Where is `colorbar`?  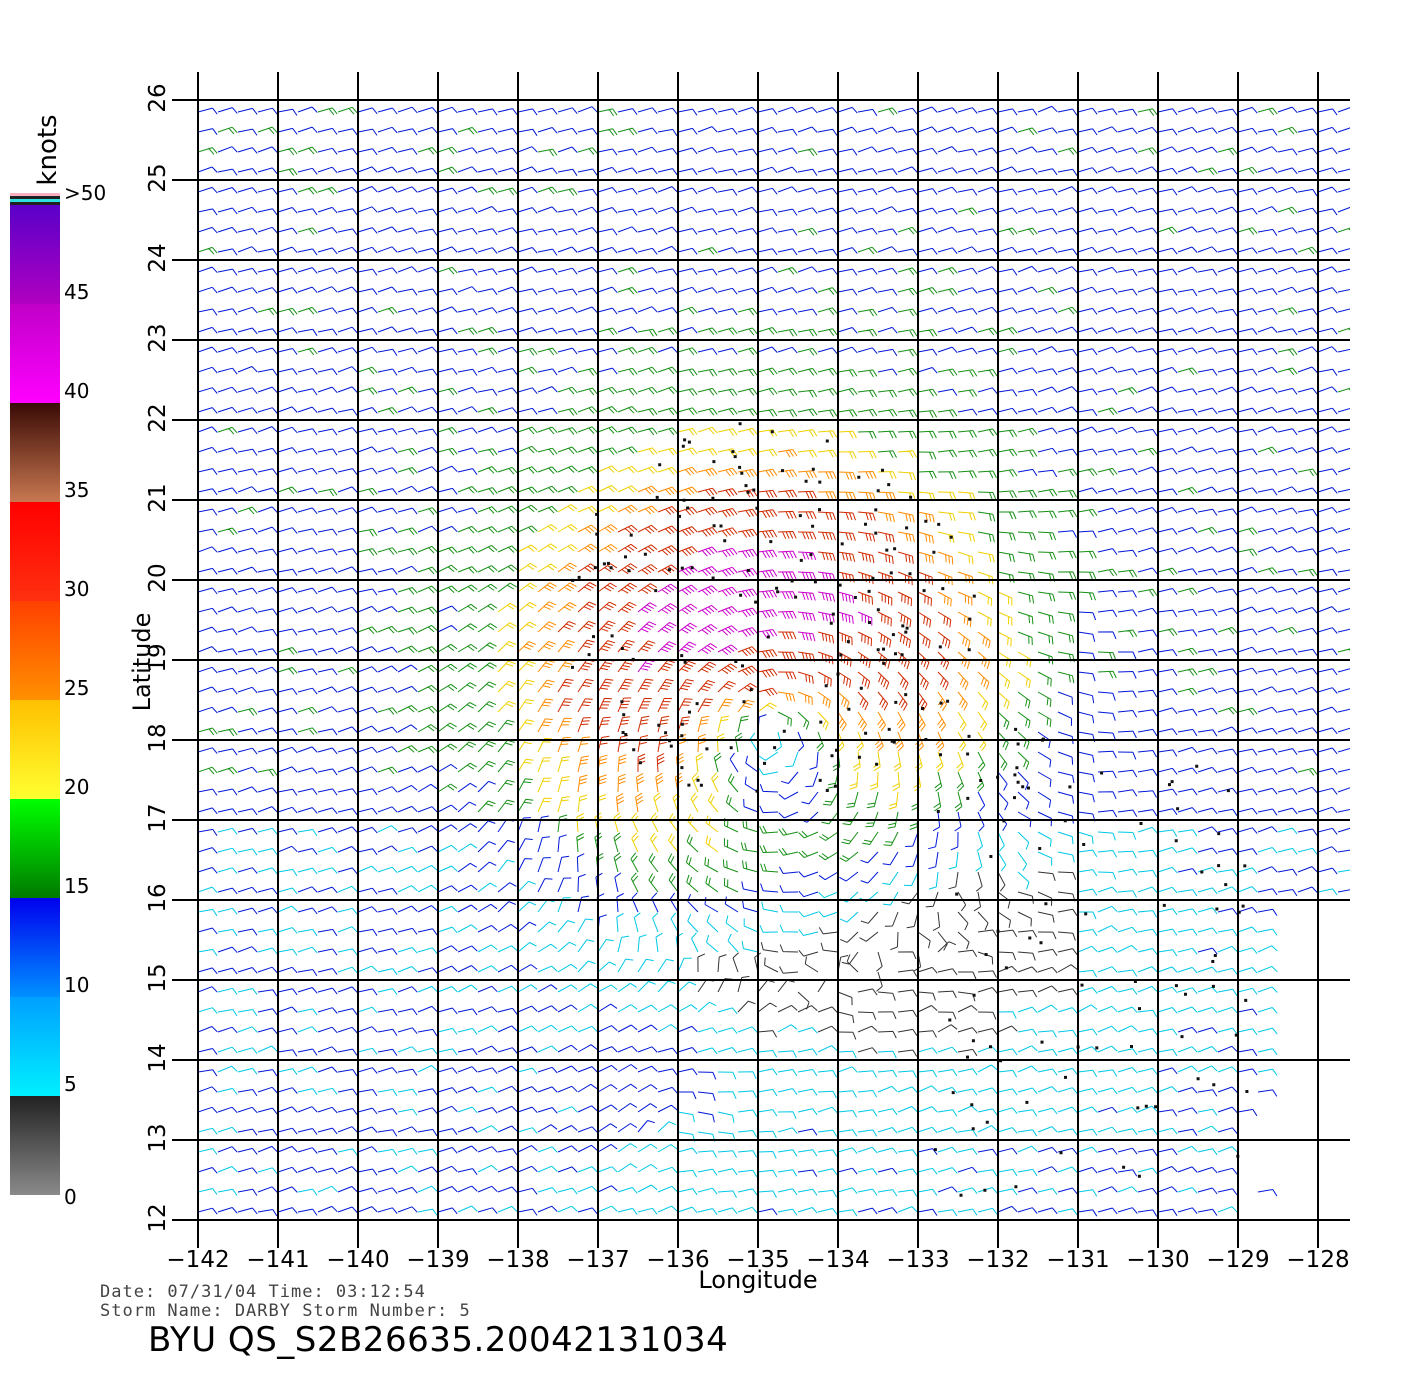
colorbar is located at coordinates (35, 694).